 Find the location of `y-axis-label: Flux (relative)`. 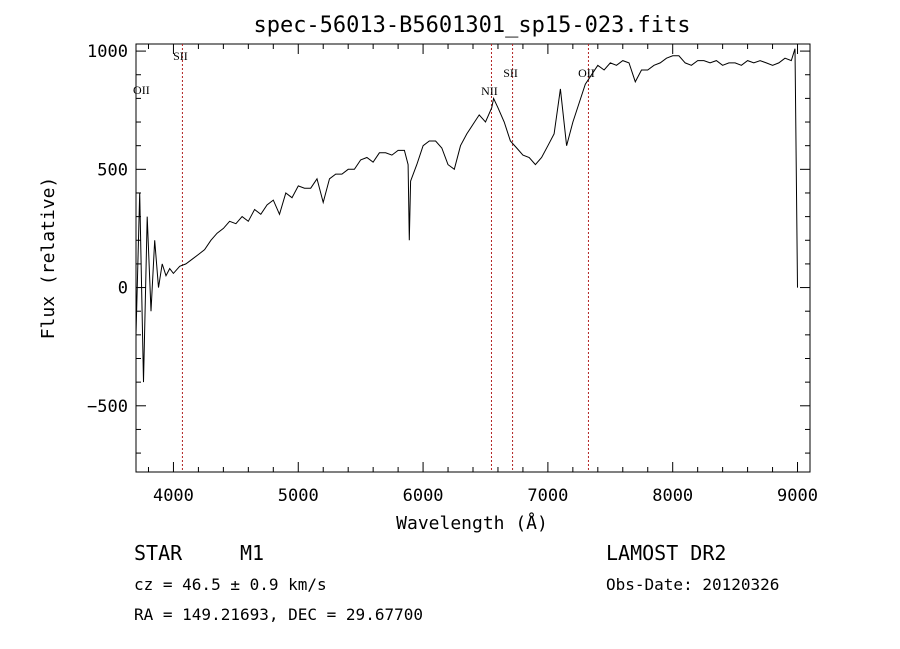

y-axis-label: Flux (relative) is located at coordinates (48, 258).